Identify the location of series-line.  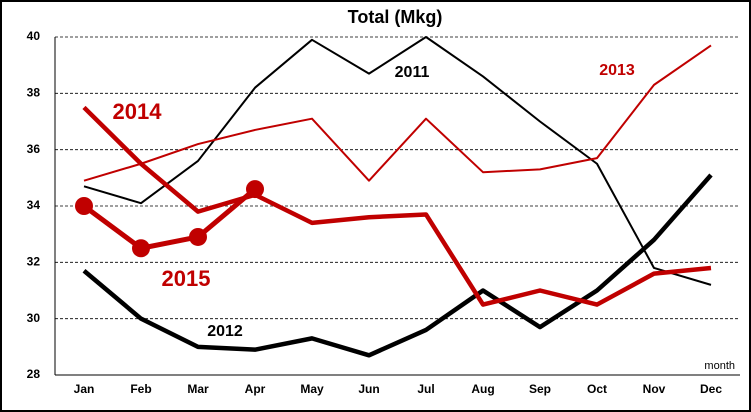
(169, 219).